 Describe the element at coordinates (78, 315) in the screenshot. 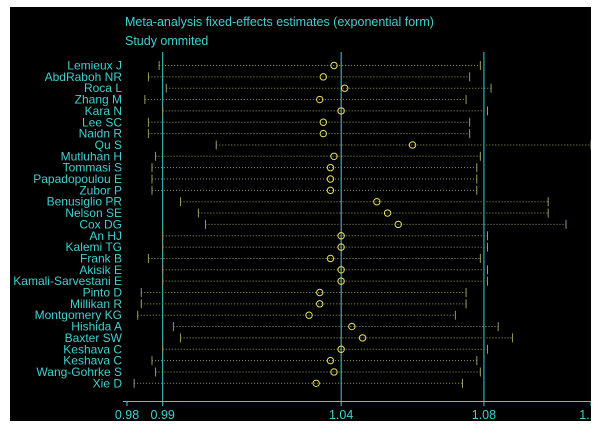

I see `study-label: Montgomery KG` at that location.